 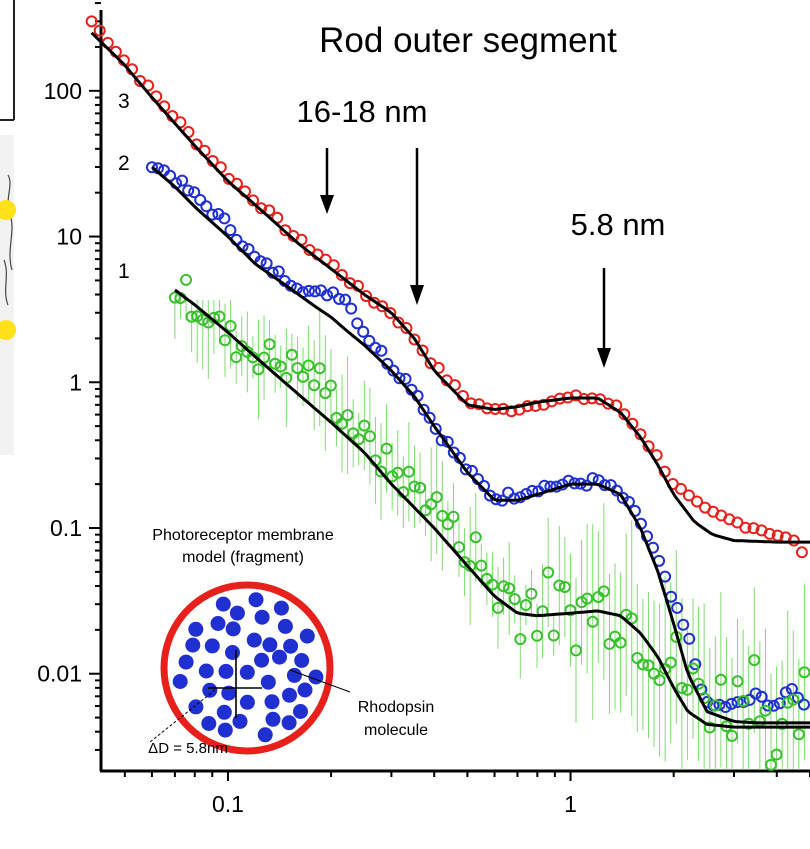 What do you see at coordinates (320, 681) in the screenshot?
I see `molecule-leader` at bounding box center [320, 681].